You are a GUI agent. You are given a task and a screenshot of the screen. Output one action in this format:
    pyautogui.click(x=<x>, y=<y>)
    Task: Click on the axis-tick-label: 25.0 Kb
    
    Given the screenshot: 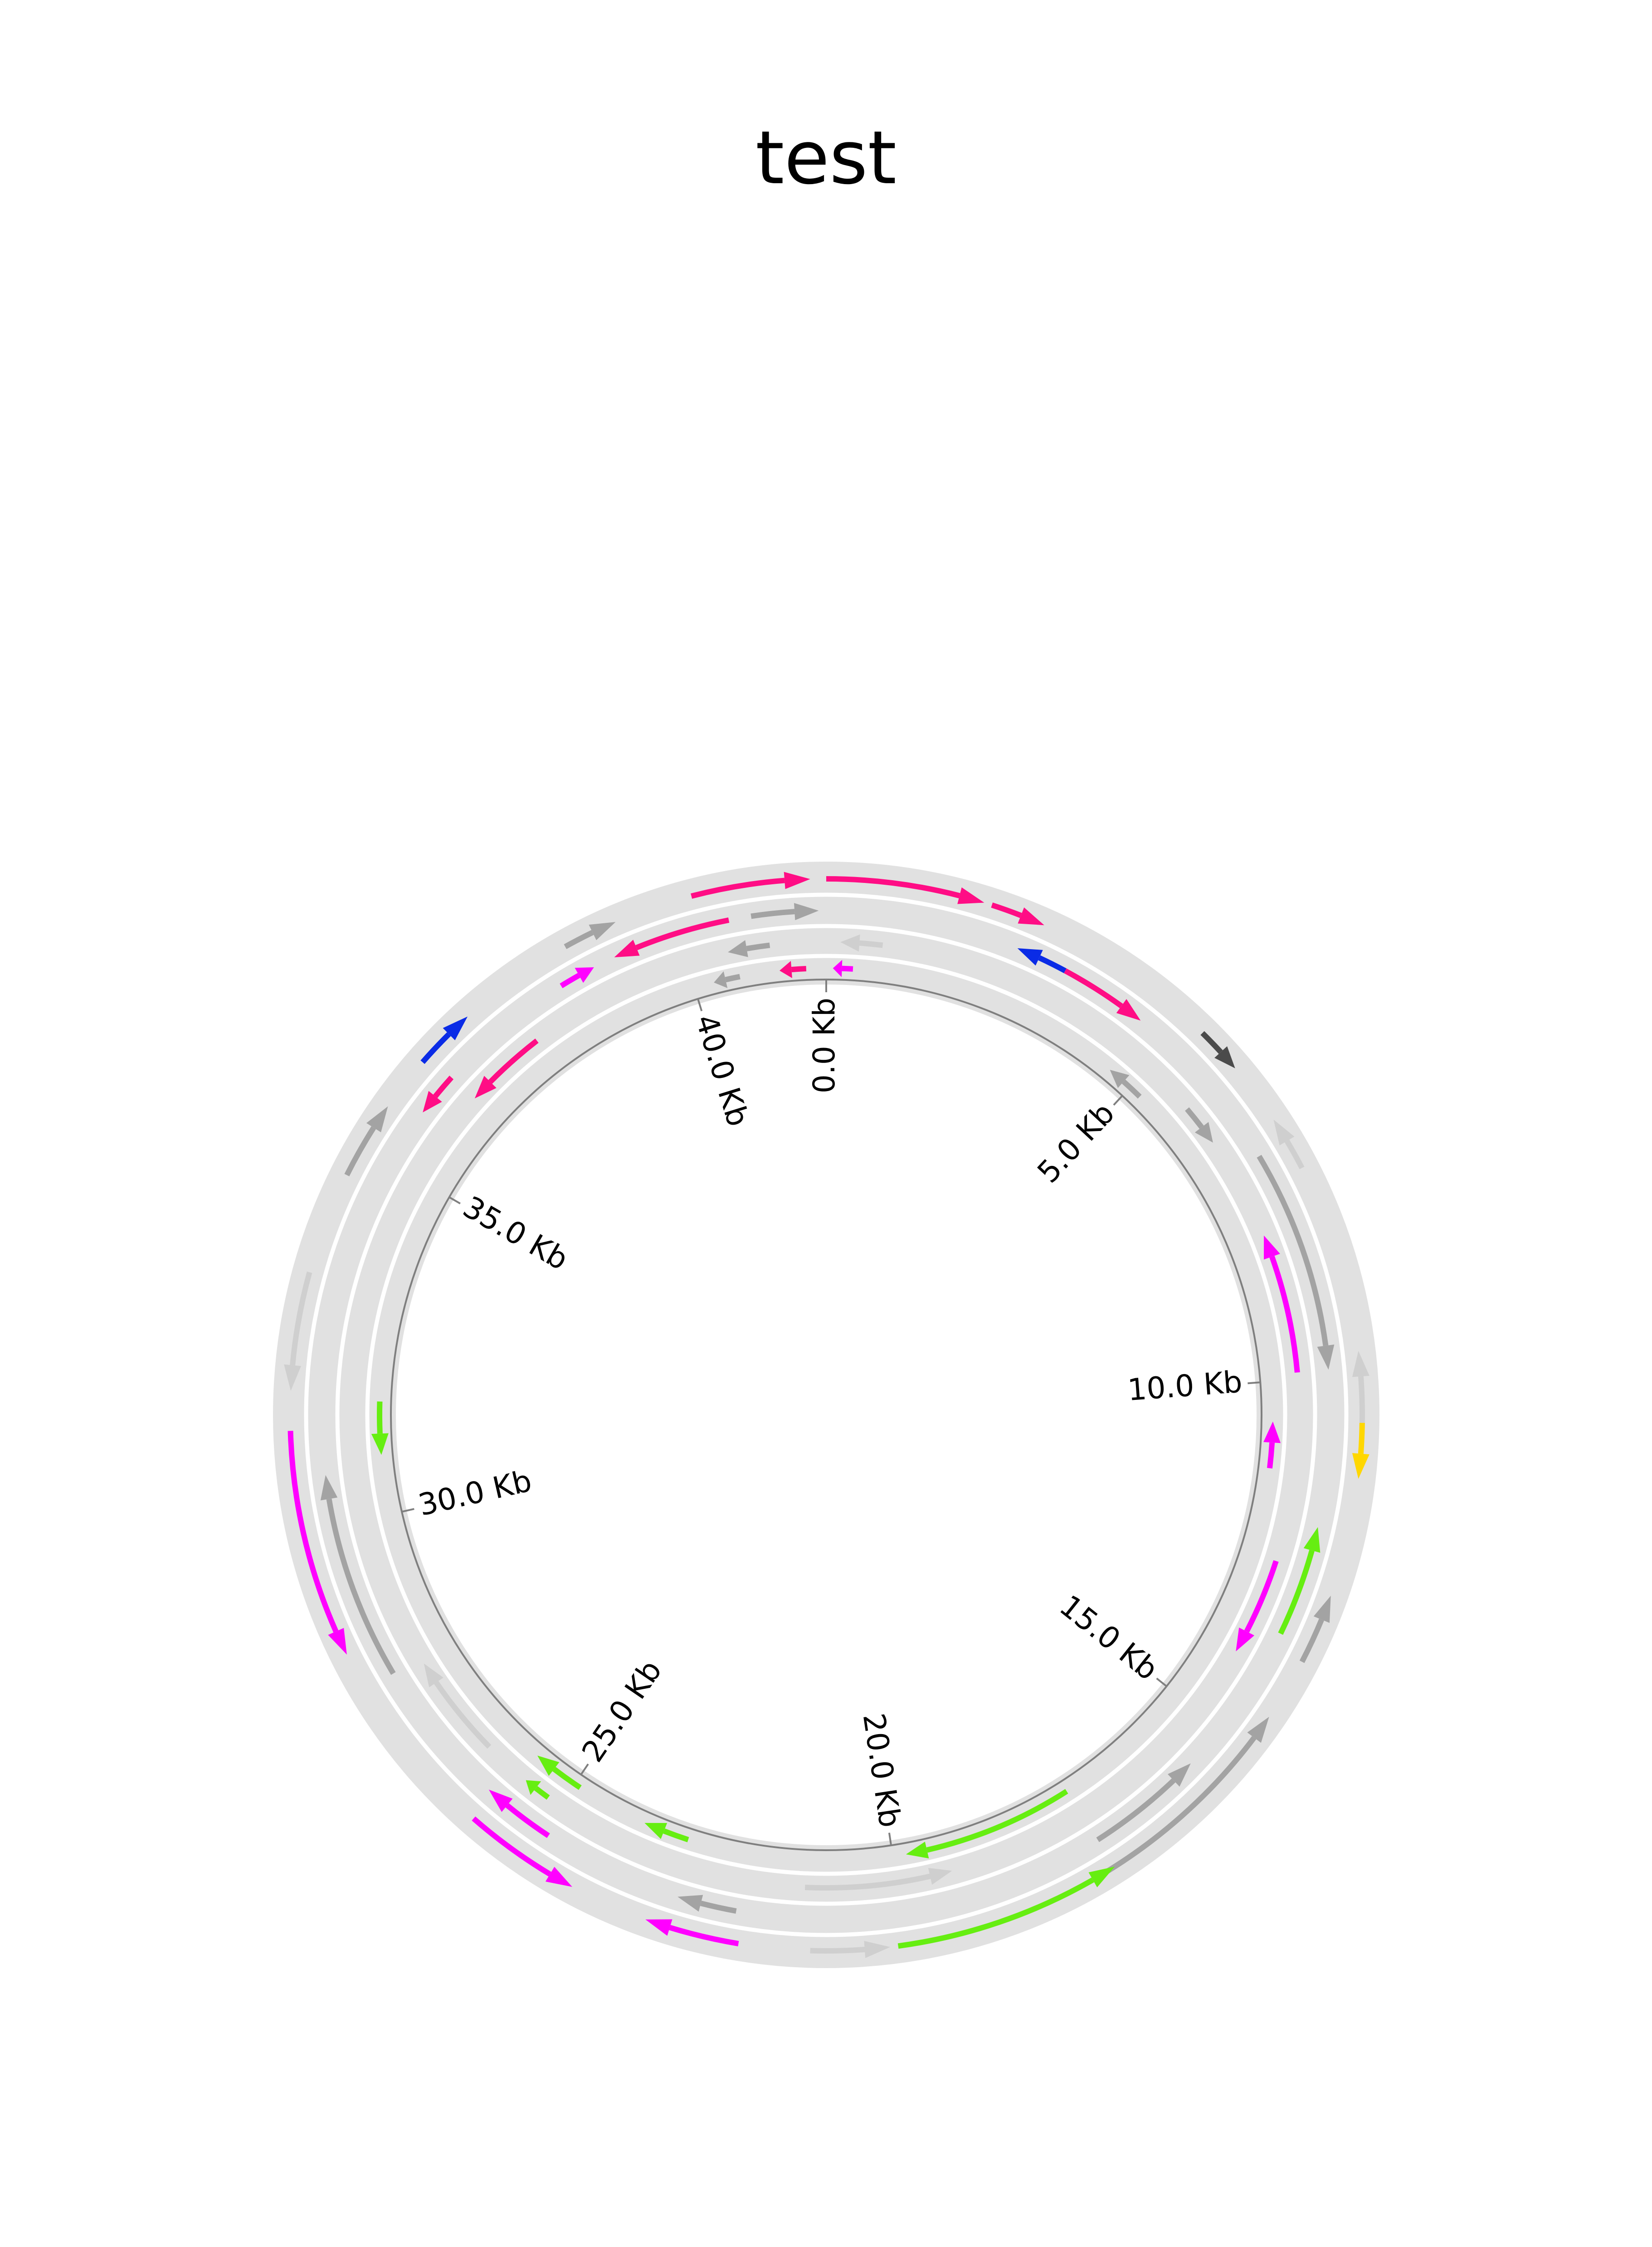 What is the action you would take?
    pyautogui.click(x=621, y=1711)
    